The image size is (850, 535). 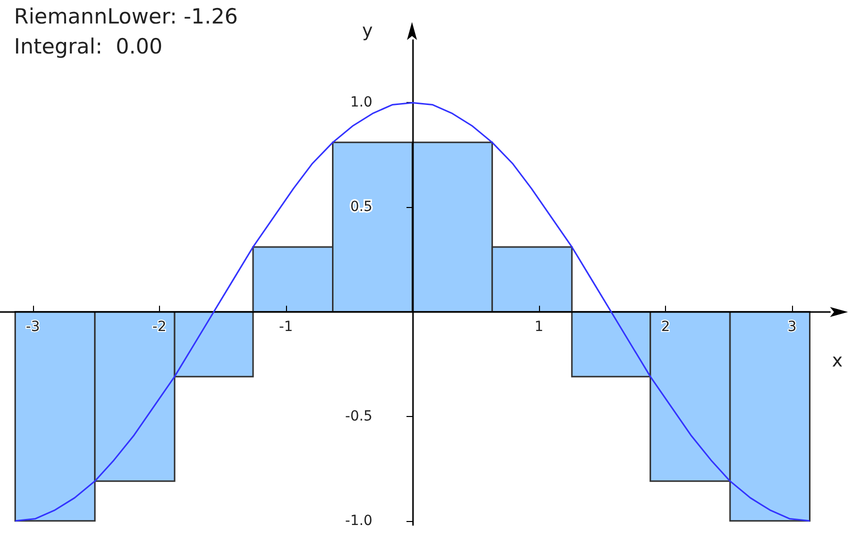 I want to click on x-tick-label: 1, so click(x=539, y=326).